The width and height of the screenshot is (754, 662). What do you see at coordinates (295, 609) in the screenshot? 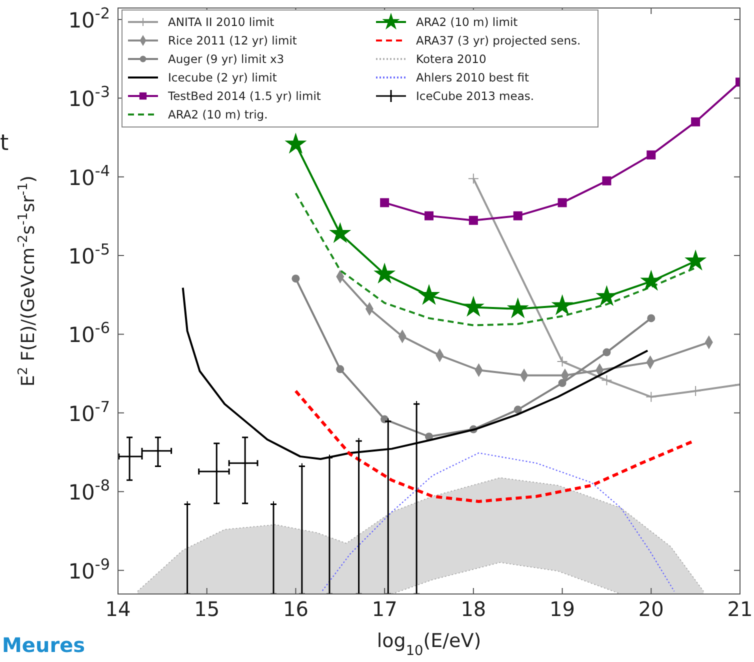
I see `x-tick-label: 16` at bounding box center [295, 609].